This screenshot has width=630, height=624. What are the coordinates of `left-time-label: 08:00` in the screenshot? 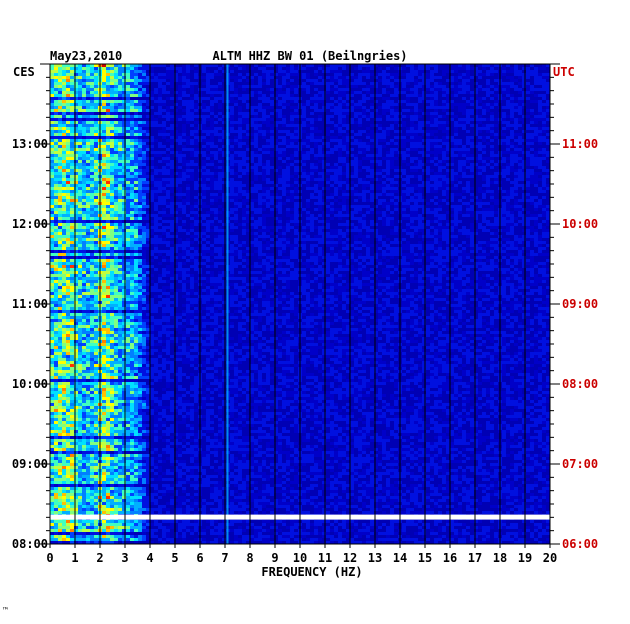 It's located at (30, 544).